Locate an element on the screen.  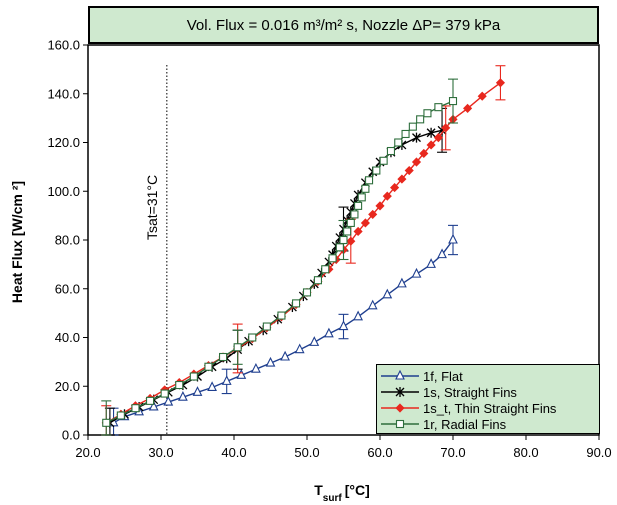
x-tick-label: 70.0 is located at coordinates (452, 452).